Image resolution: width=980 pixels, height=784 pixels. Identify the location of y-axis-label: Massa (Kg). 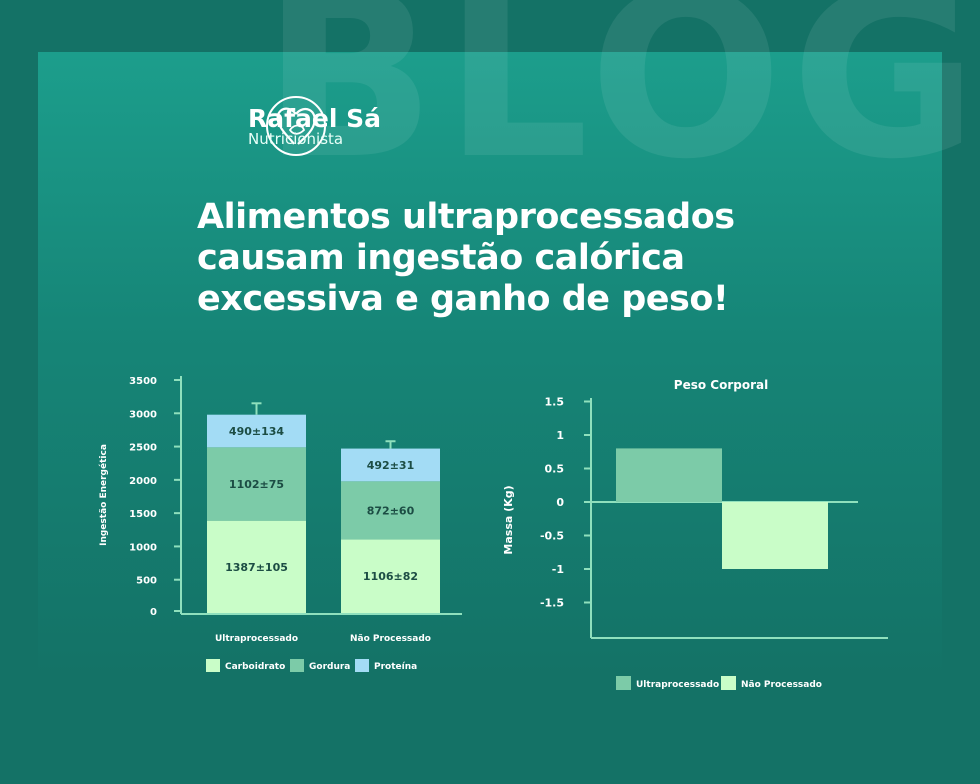
(508, 519).